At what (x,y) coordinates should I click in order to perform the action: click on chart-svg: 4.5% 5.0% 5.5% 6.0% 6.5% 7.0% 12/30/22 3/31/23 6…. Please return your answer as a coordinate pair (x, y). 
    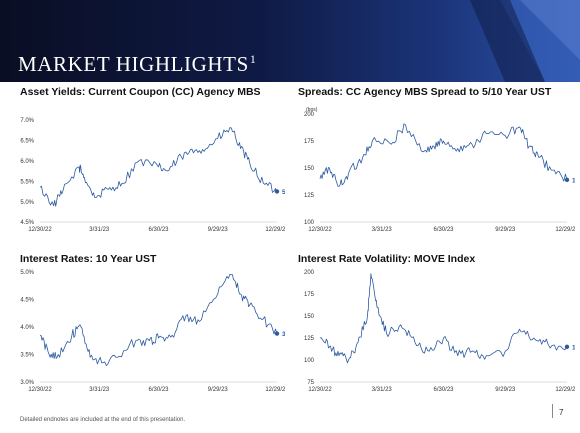
    Looking at the image, I should click on (160, 175).